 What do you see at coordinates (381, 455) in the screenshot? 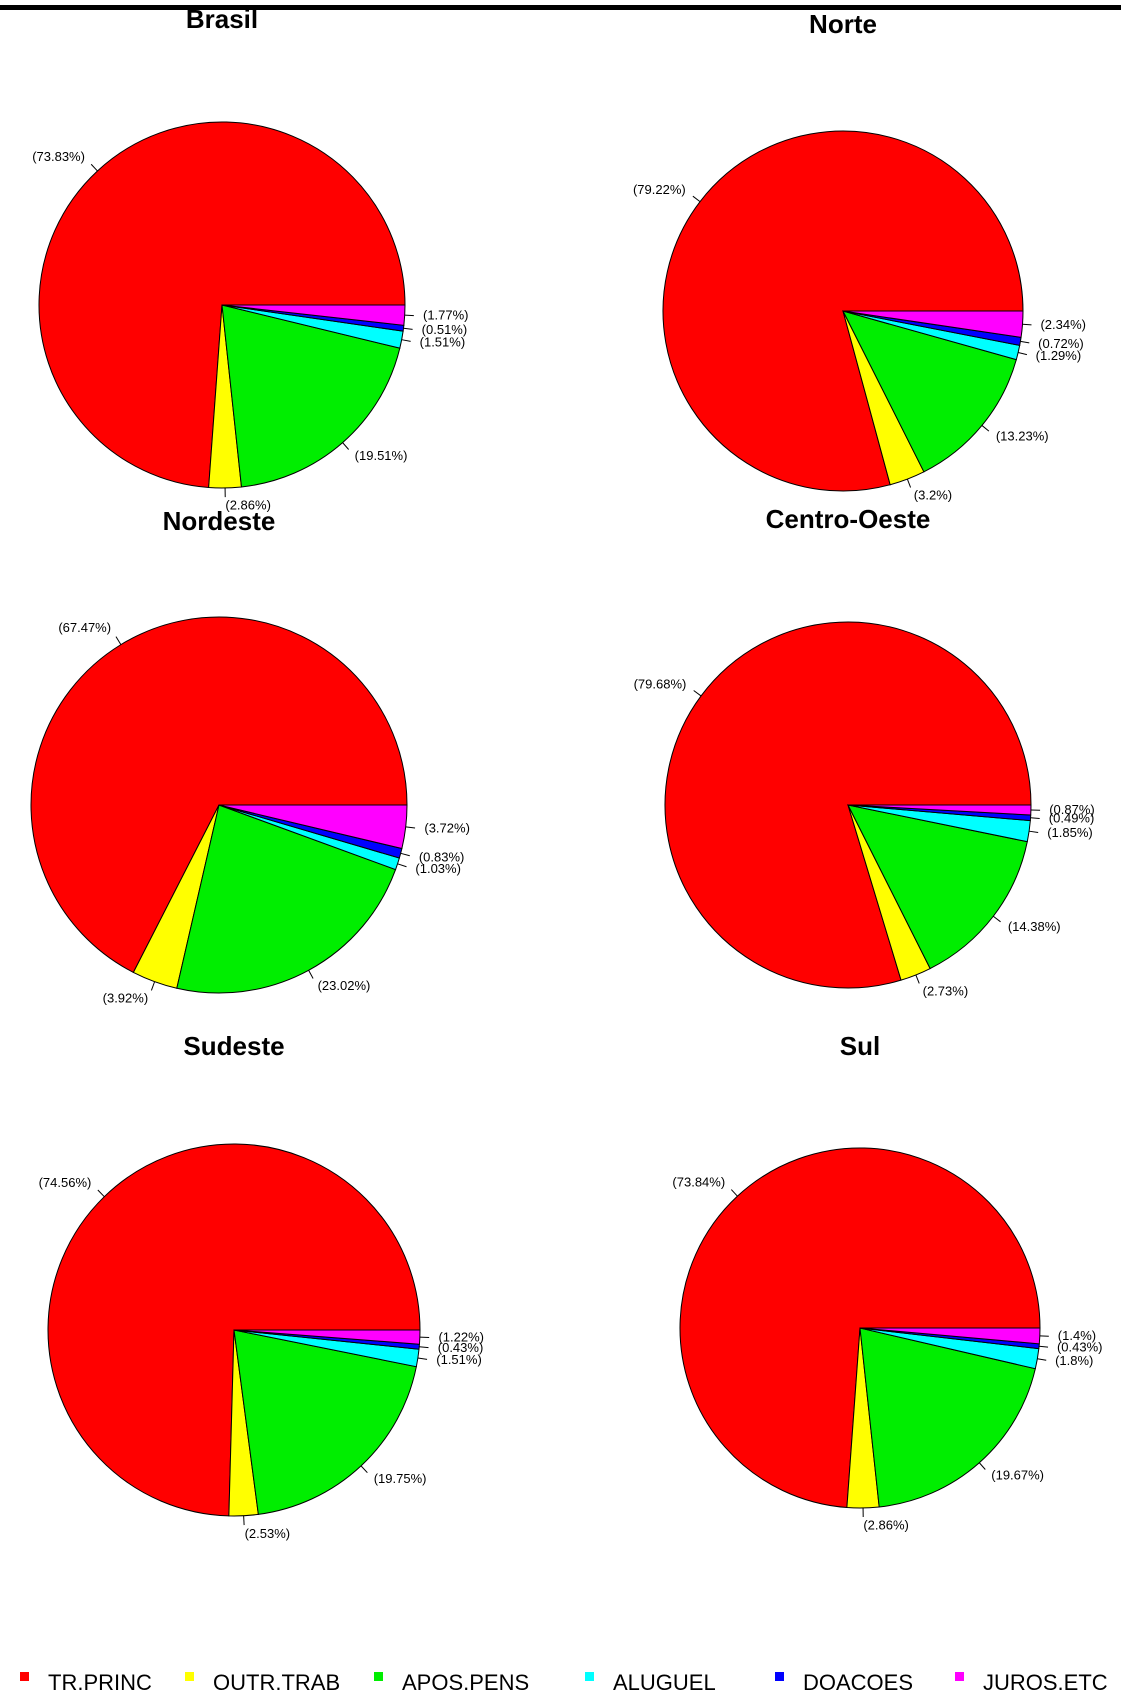
I see `value-label: (19.51%)` at bounding box center [381, 455].